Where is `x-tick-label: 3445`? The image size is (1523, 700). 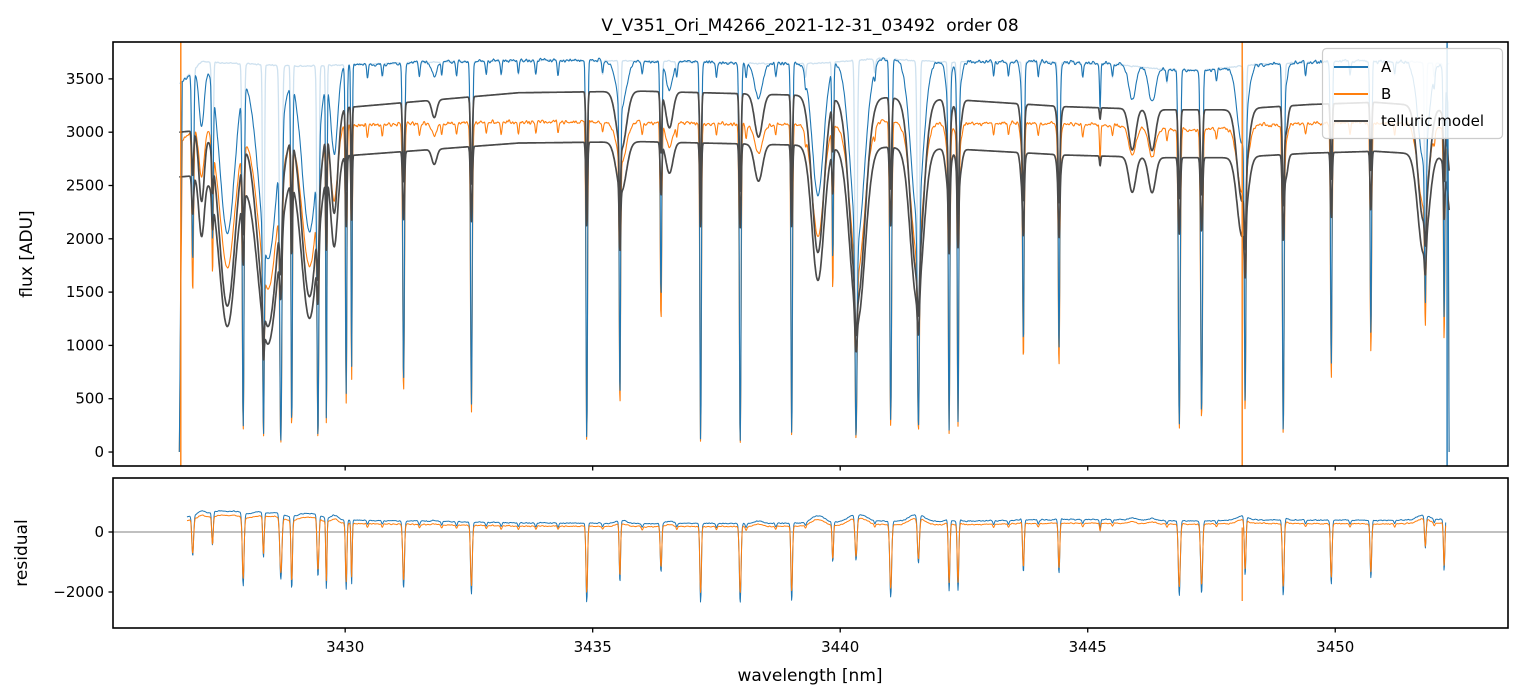 x-tick-label: 3445 is located at coordinates (1088, 647).